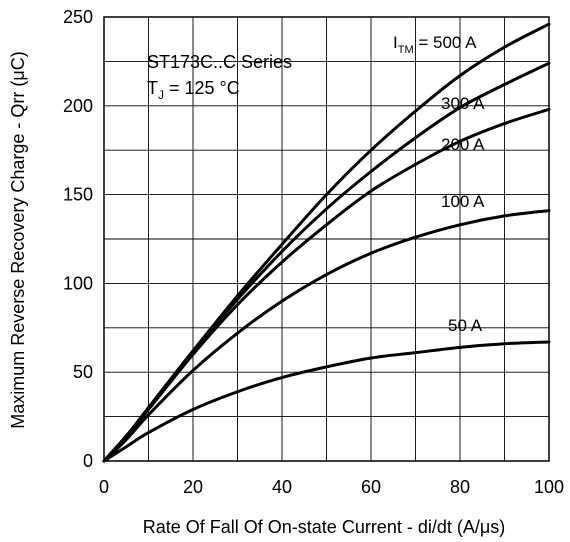  What do you see at coordinates (78, 106) in the screenshot?
I see `y-tick-label: 200` at bounding box center [78, 106].